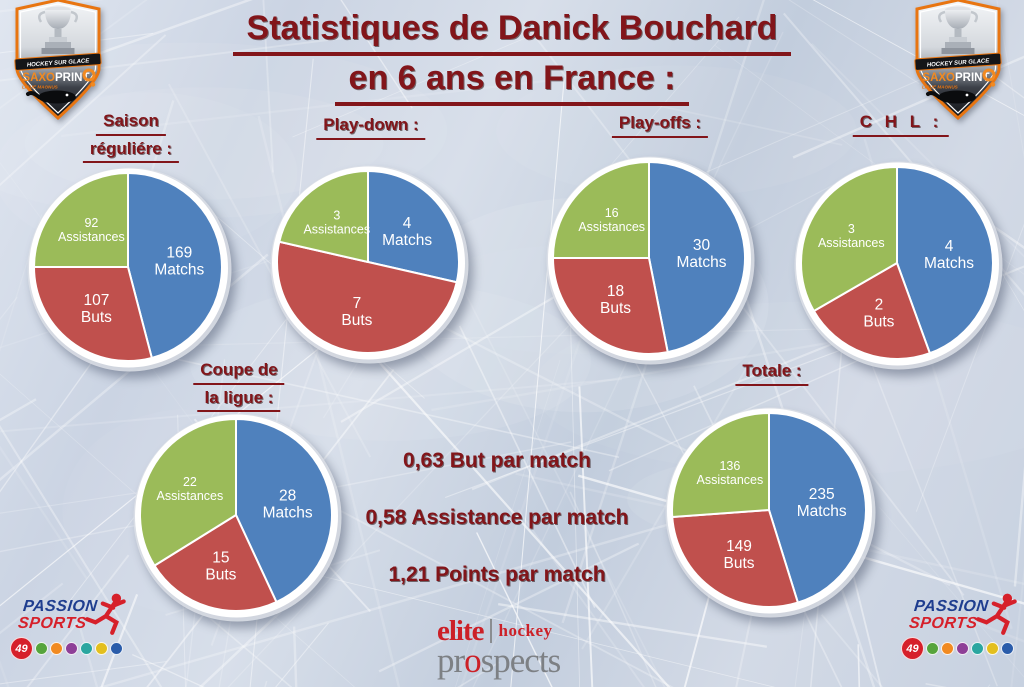 The width and height of the screenshot is (1024, 687). What do you see at coordinates (499, 660) in the screenshot?
I see `prospects-word: prospects` at bounding box center [499, 660].